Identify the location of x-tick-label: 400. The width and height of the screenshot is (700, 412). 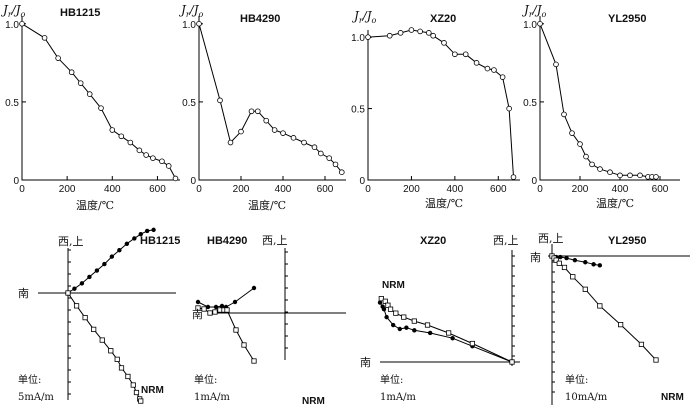
(112, 189).